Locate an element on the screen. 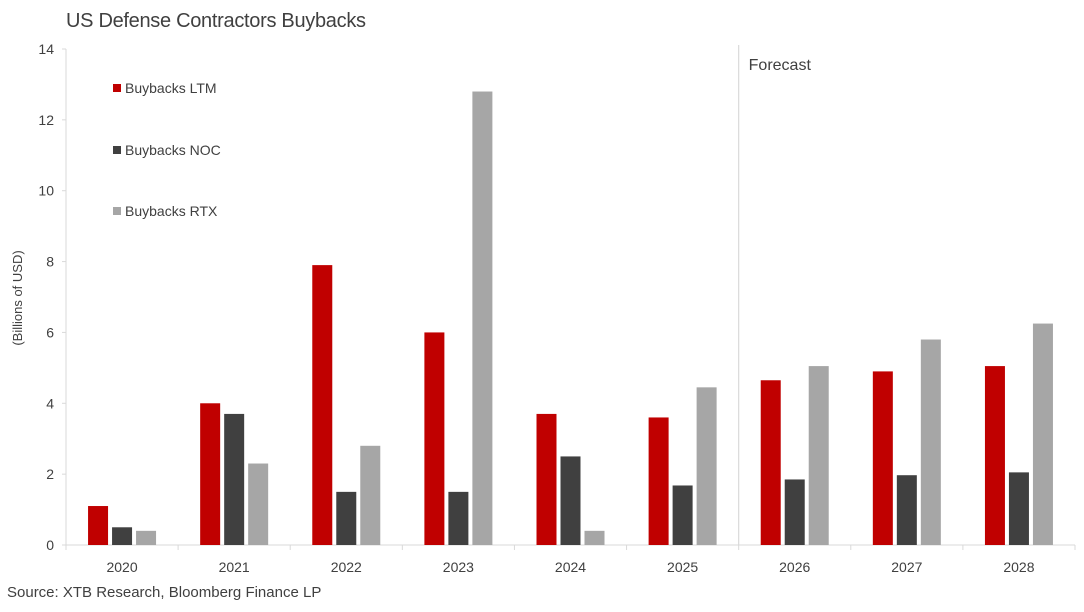 This screenshot has width=1084, height=612. bar-buybacks-rtx-2026 is located at coordinates (818, 455).